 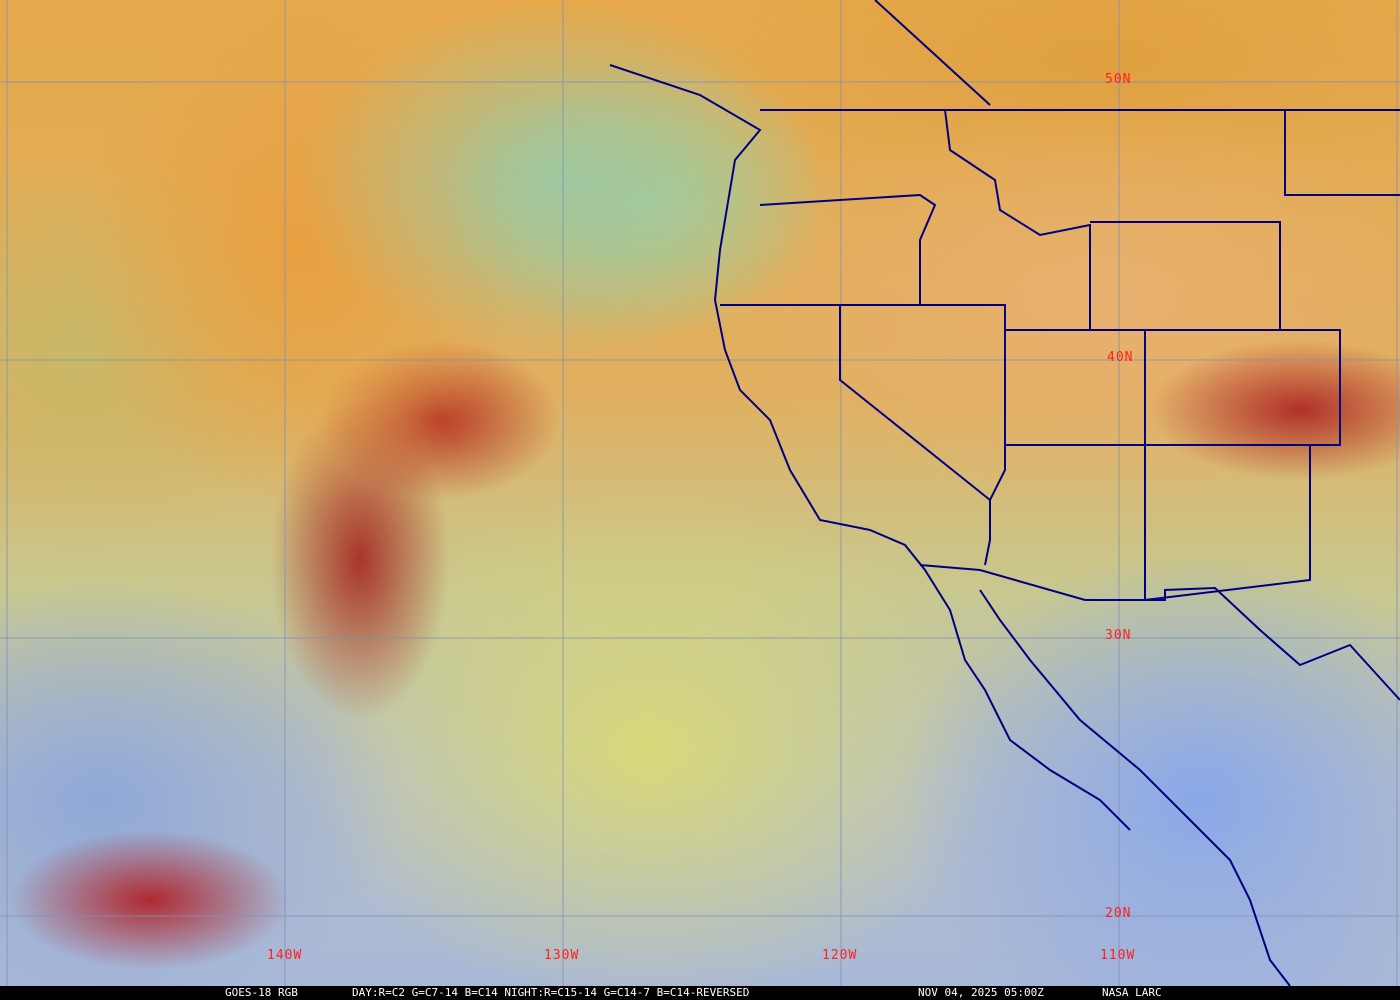 What do you see at coordinates (1132, 992) in the screenshot?
I see `credit: NASA LARC` at bounding box center [1132, 992].